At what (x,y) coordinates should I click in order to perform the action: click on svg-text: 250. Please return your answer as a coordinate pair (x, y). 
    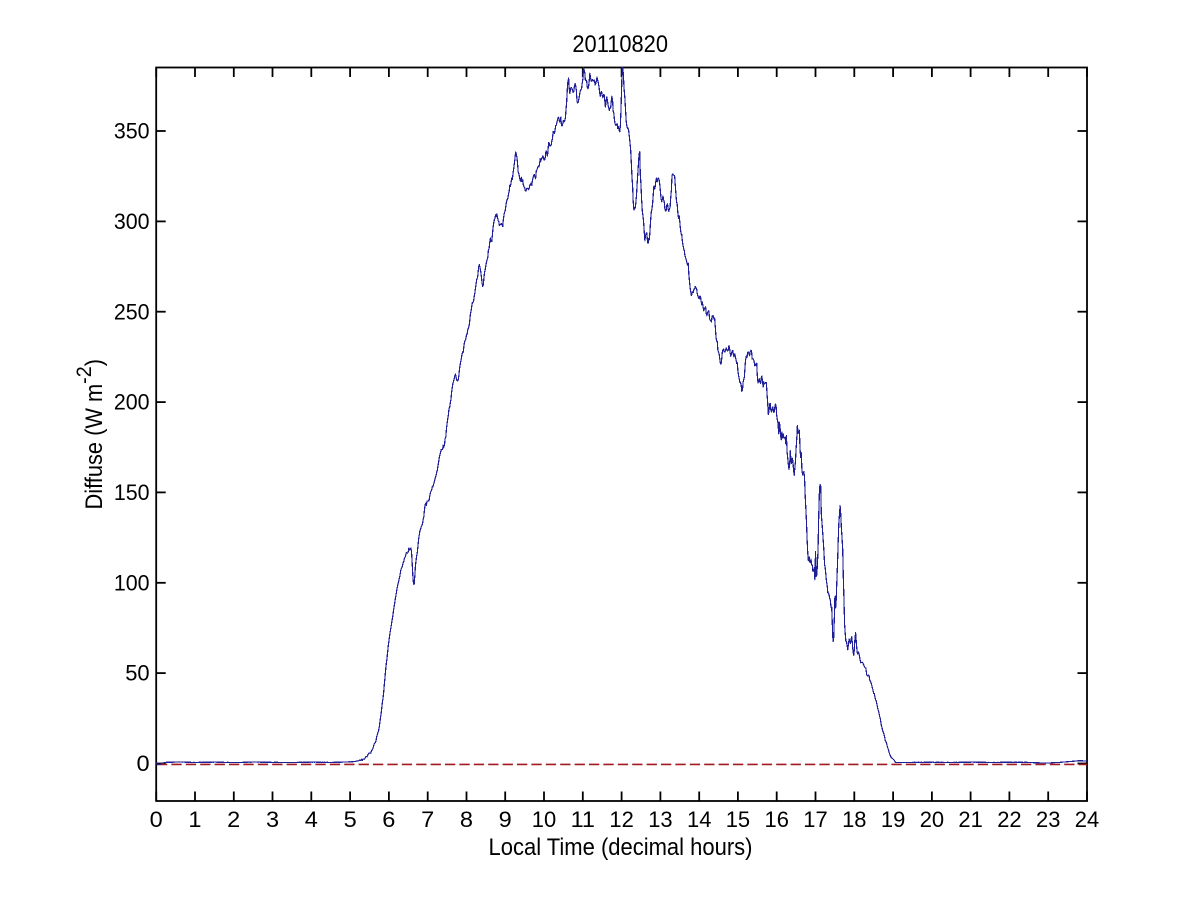
    Looking at the image, I should click on (132, 311).